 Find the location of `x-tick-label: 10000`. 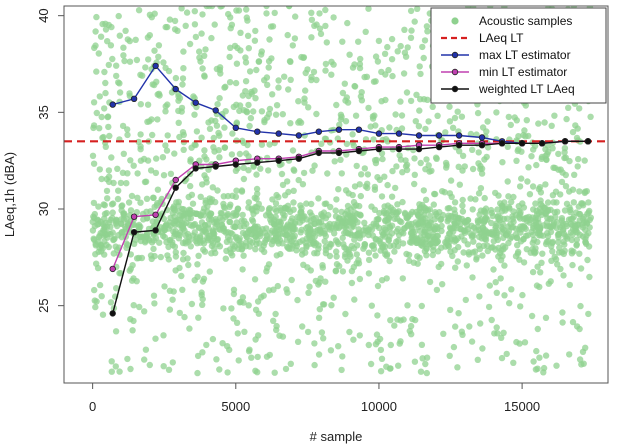

x-tick-label: 10000 is located at coordinates (379, 406).